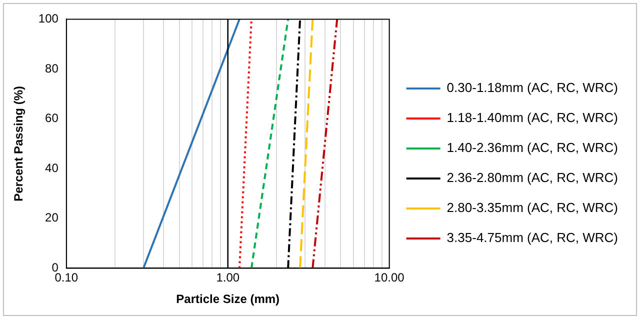 The image size is (640, 319). What do you see at coordinates (532, 88) in the screenshot?
I see `legend-label: 0.30-1.18mm (AC, RC, WRC)` at bounding box center [532, 88].